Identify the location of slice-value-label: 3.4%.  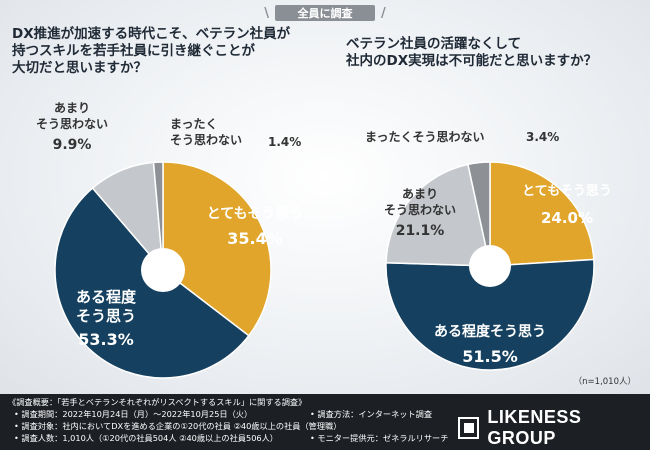
(542, 137).